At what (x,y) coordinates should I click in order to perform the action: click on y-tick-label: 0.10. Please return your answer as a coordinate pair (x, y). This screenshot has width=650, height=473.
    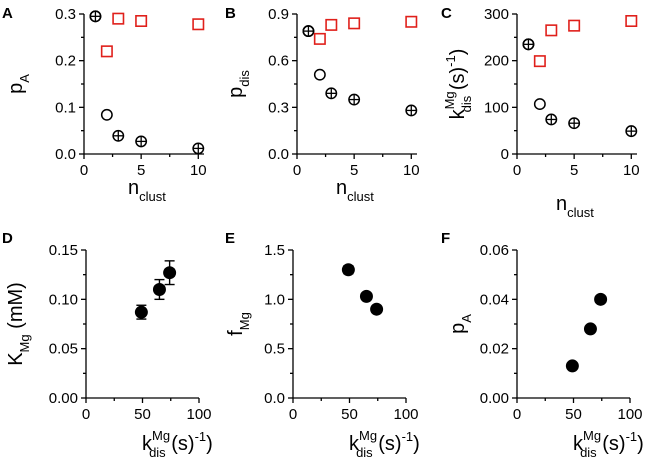
    Looking at the image, I should click on (63, 299).